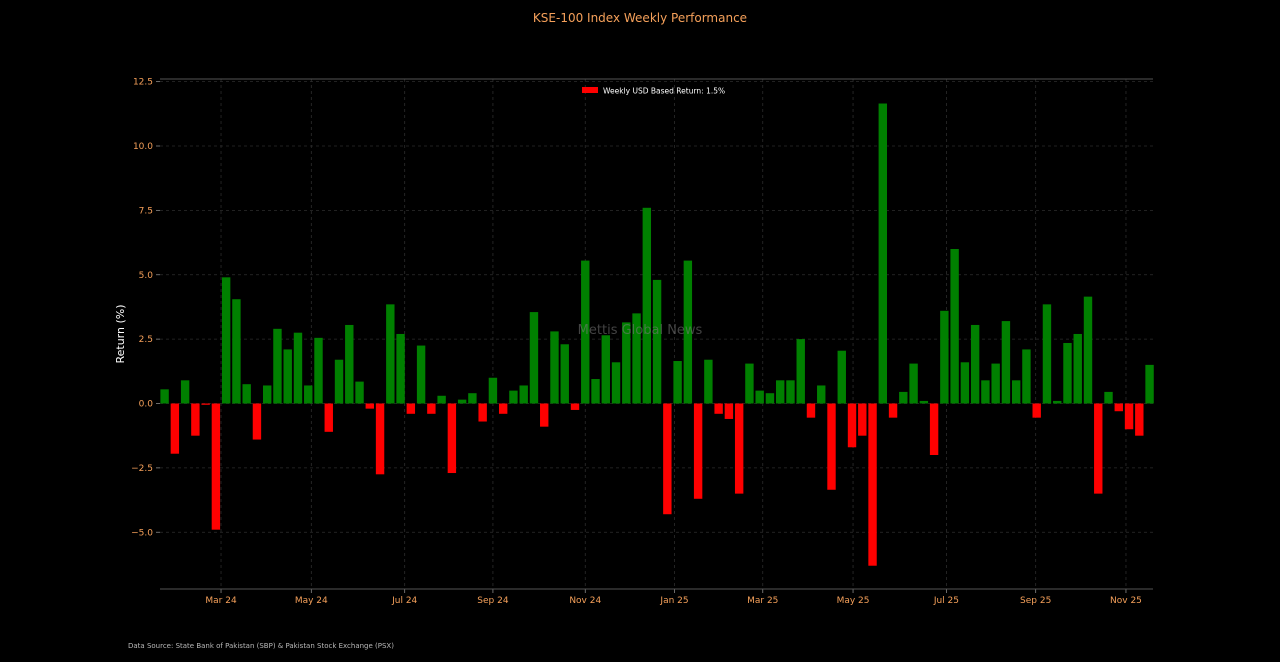 The width and height of the screenshot is (1280, 662). I want to click on x-tick-label: May 24, so click(311, 601).